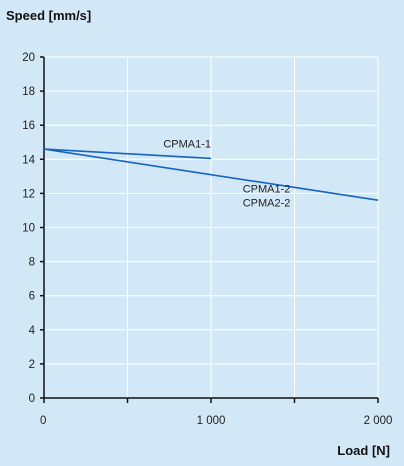 The width and height of the screenshot is (404, 466). What do you see at coordinates (28, 126) in the screenshot?
I see `y-tick-label: 16` at bounding box center [28, 126].